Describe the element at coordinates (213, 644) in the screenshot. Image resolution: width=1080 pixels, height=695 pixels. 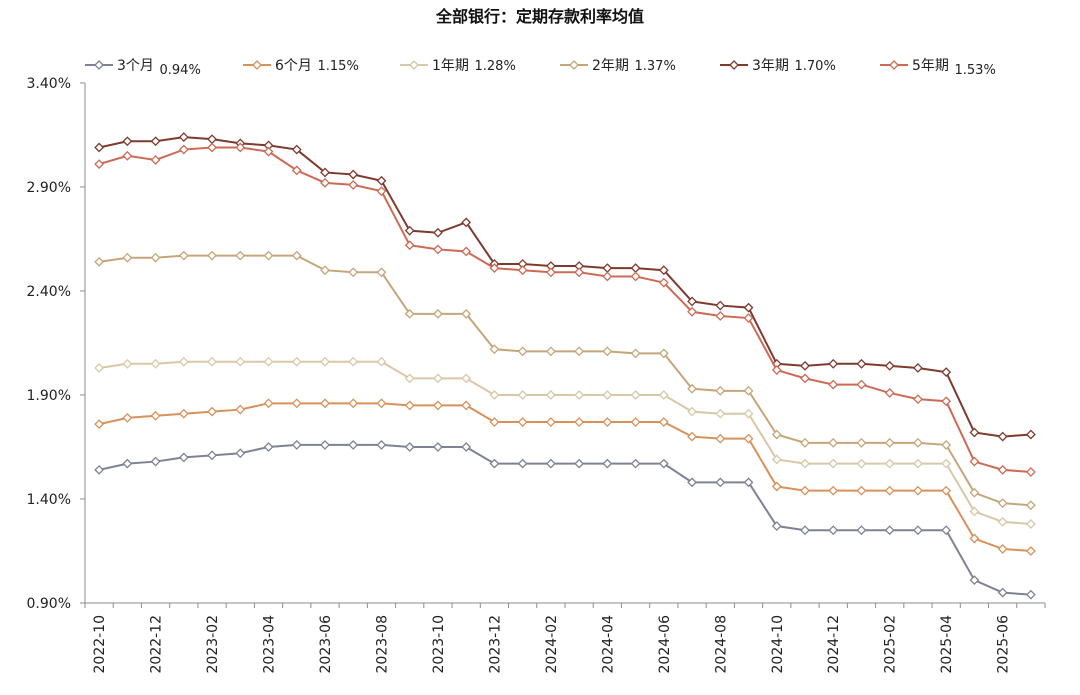
I see `x-tick-label: 2023-02` at that location.